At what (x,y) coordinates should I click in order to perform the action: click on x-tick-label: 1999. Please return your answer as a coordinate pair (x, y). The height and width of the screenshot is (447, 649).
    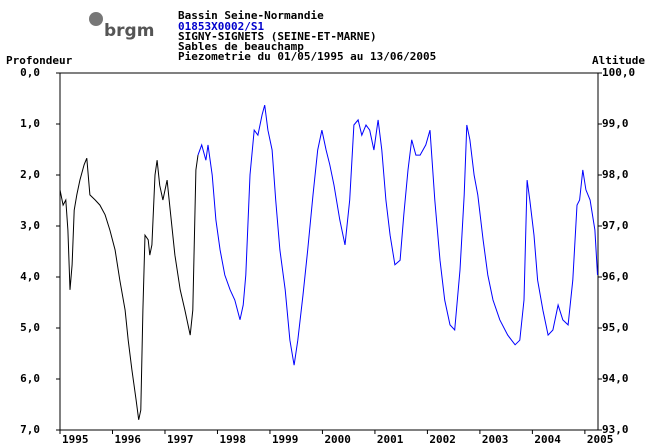
    Looking at the image, I should click on (285, 439).